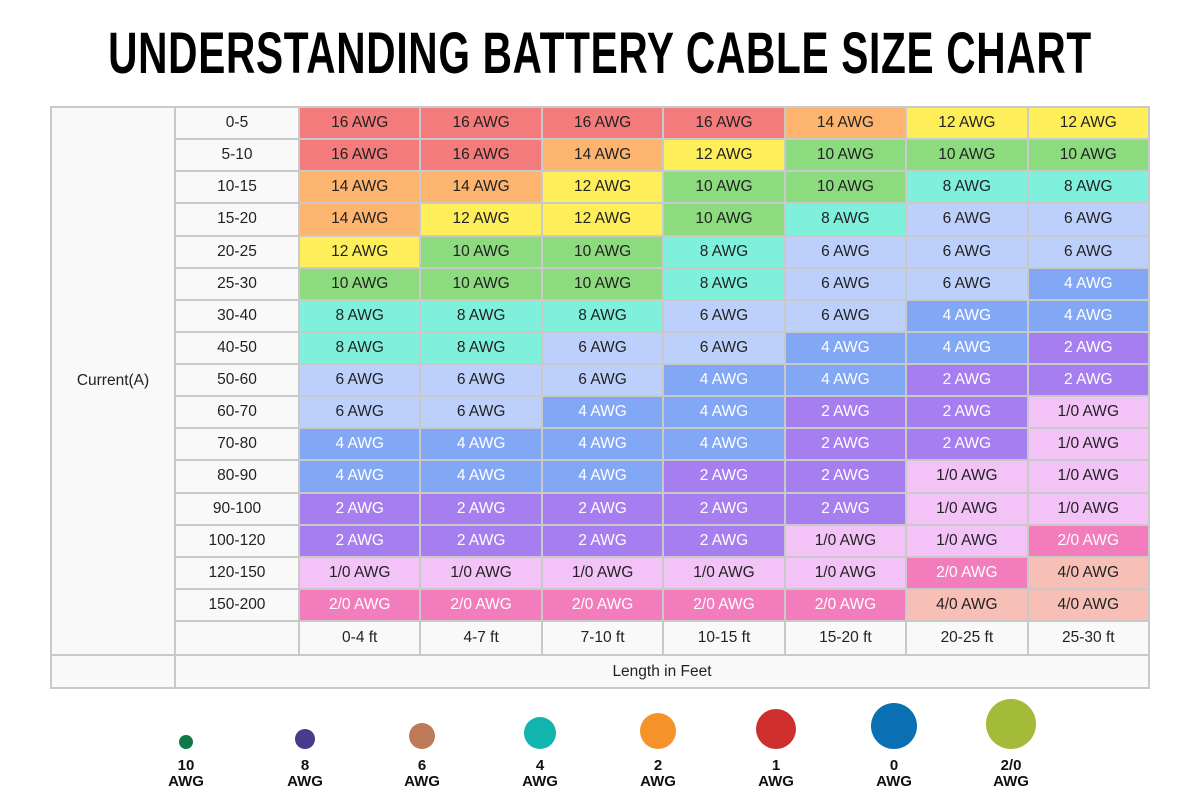  What do you see at coordinates (422, 765) in the screenshot?
I see `gauge-number: 6` at bounding box center [422, 765].